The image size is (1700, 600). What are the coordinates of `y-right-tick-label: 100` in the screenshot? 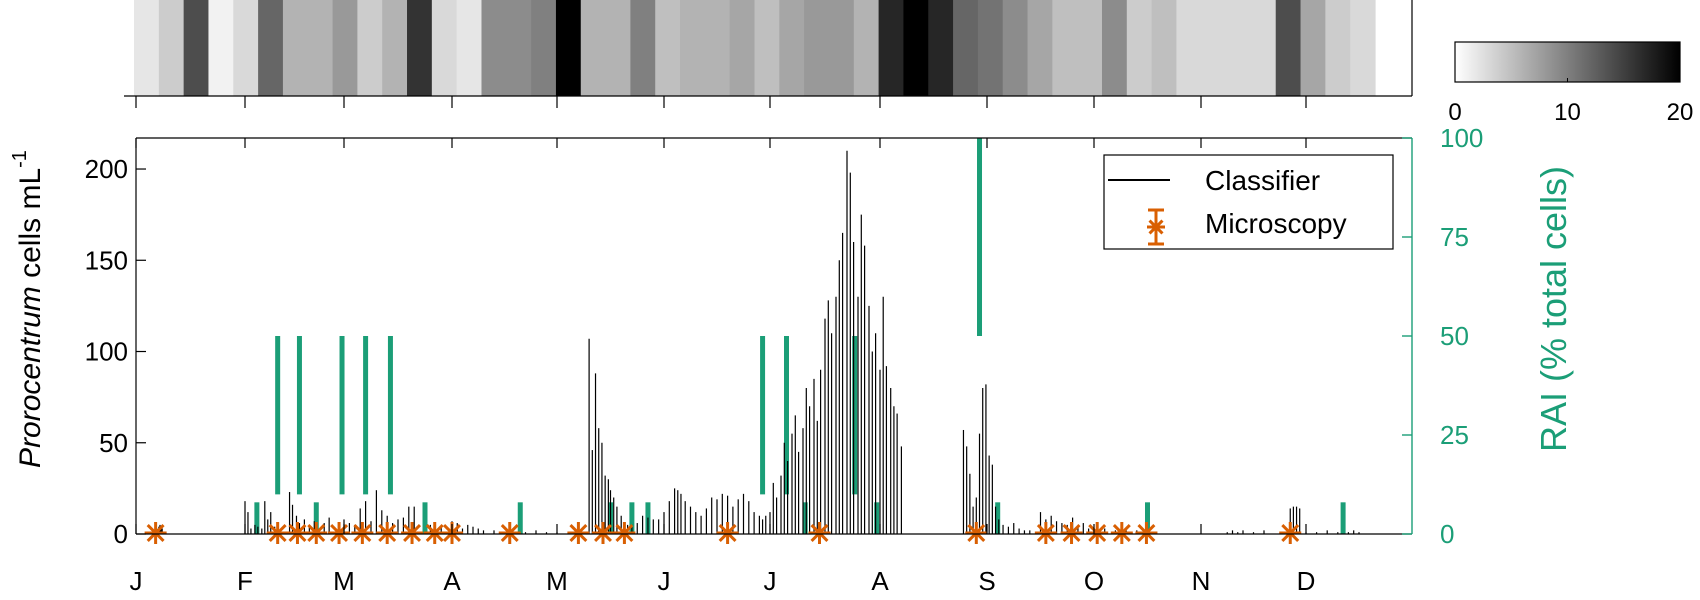 It's located at (1461, 138).